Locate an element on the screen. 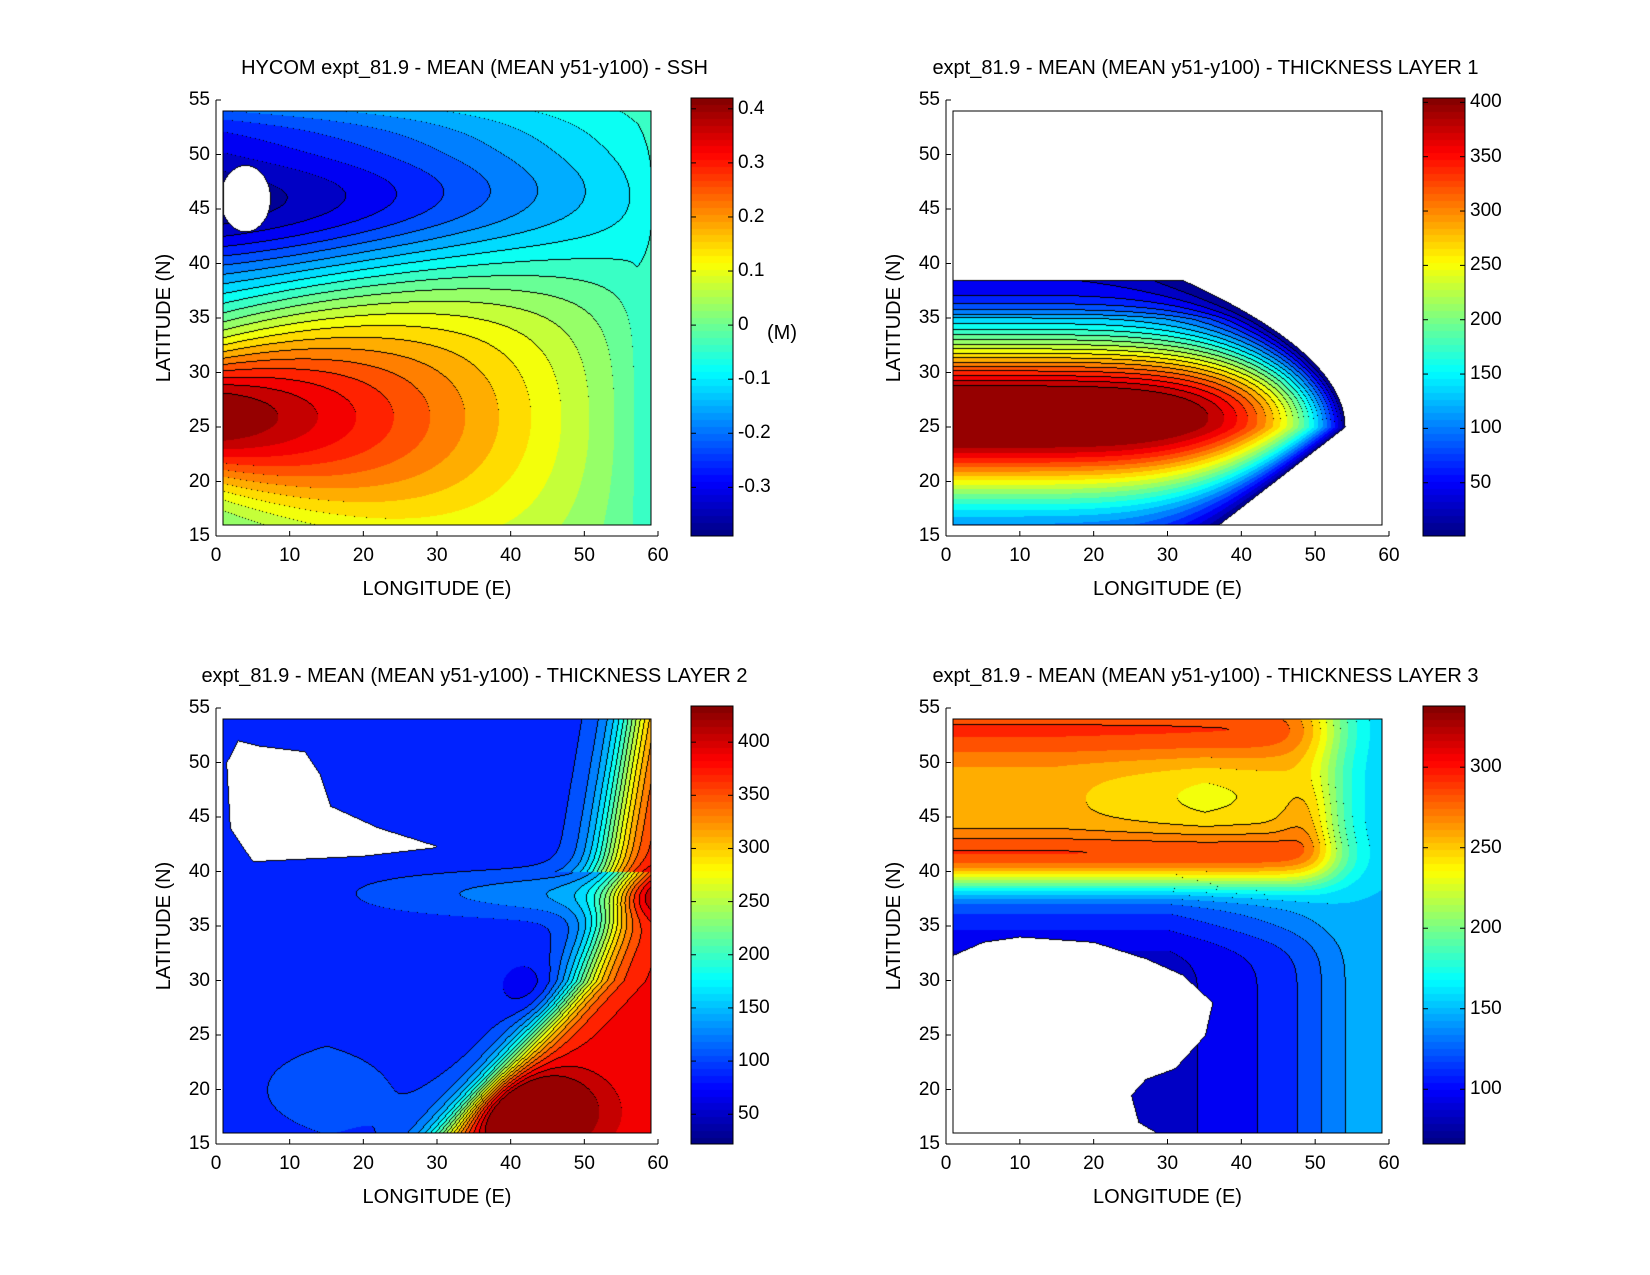  y-tick-label: 15 is located at coordinates (199, 535).